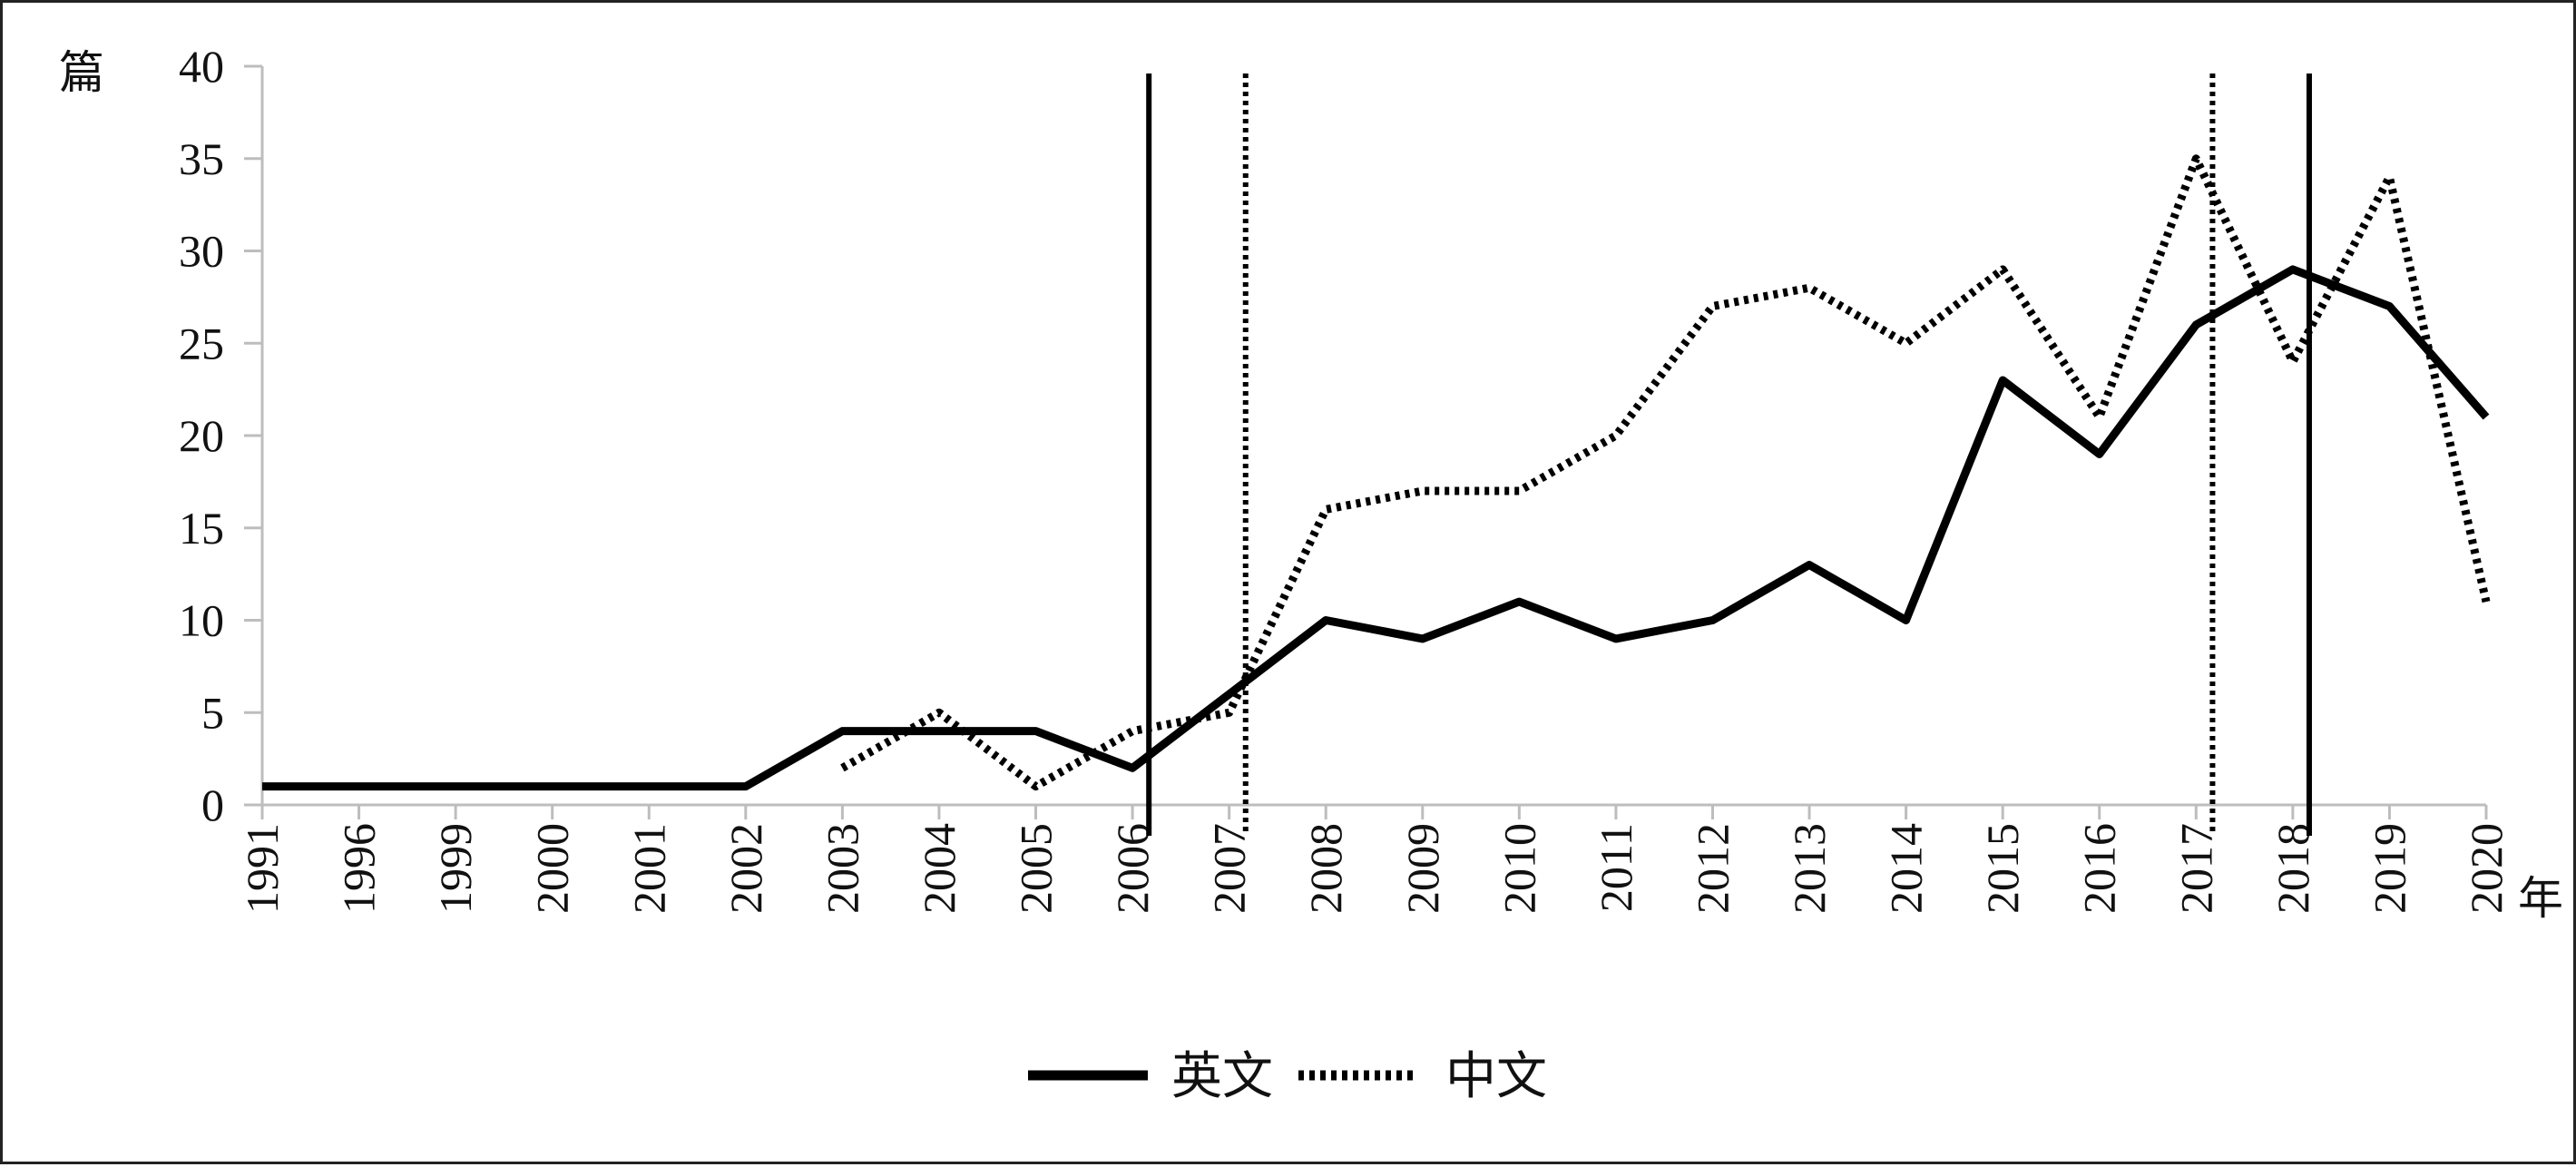 Image resolution: width=2576 pixels, height=1167 pixels. I want to click on y-tick-label: 5, so click(212, 712).